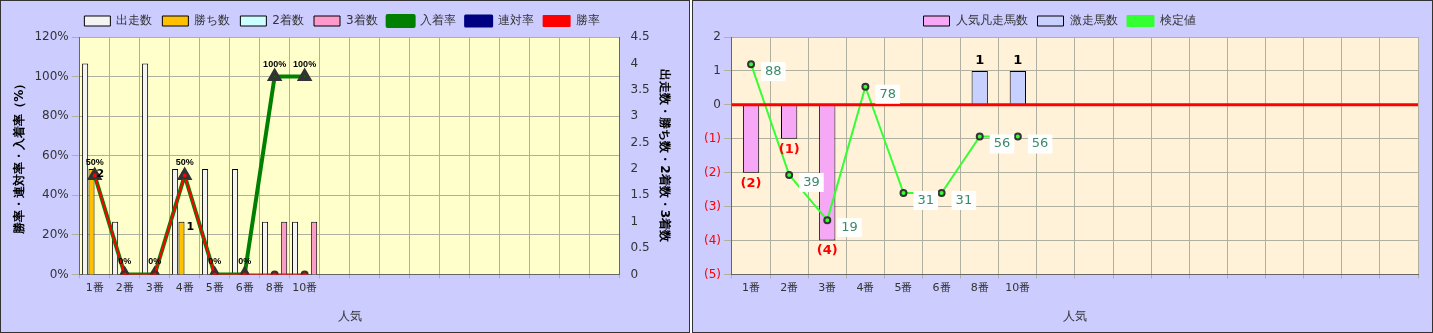  I want to click on y-tick-label: (4), so click(712, 239).